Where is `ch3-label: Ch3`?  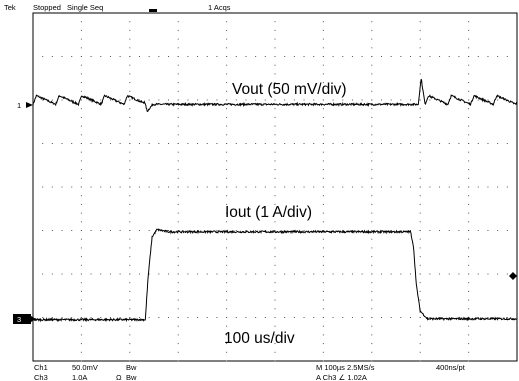 ch3-label: Ch3 is located at coordinates (41, 377).